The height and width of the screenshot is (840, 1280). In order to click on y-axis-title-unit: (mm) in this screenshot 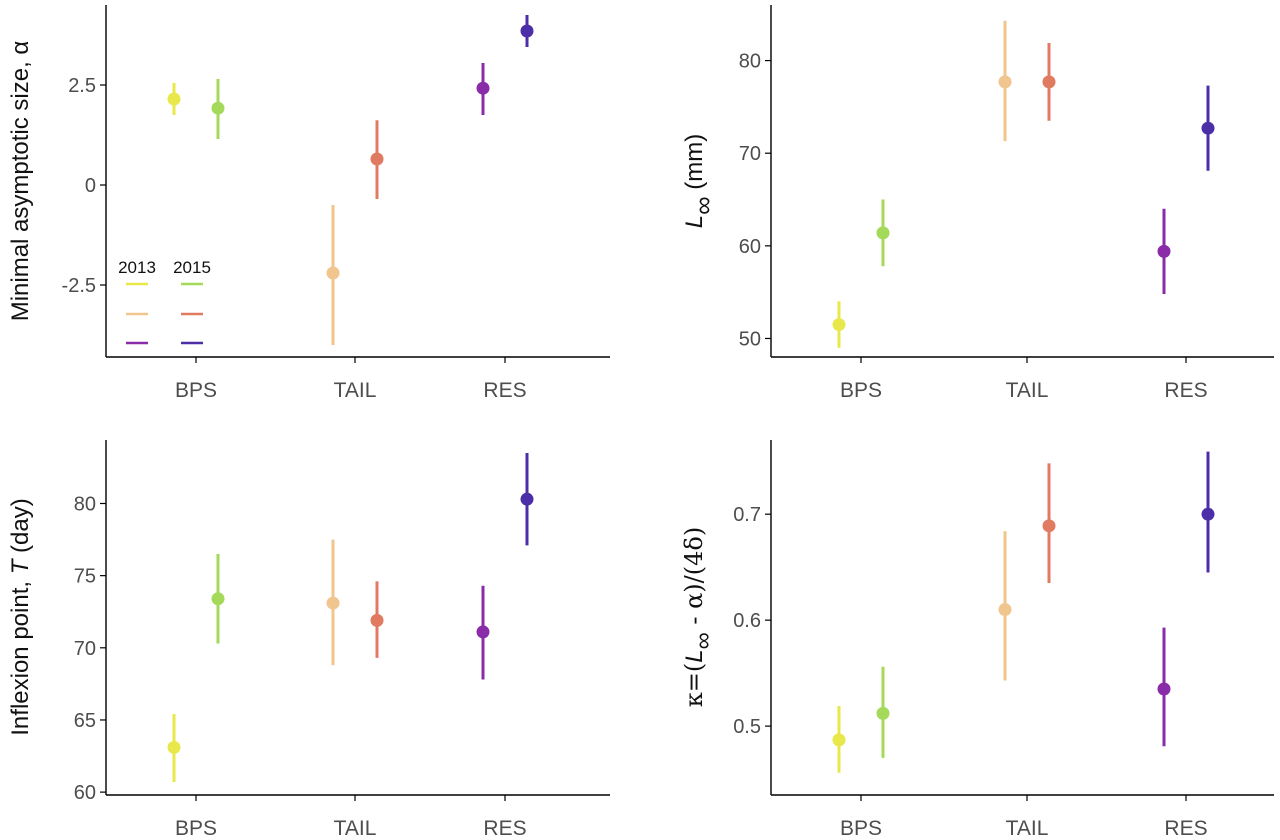, I will do `click(694, 165)`.